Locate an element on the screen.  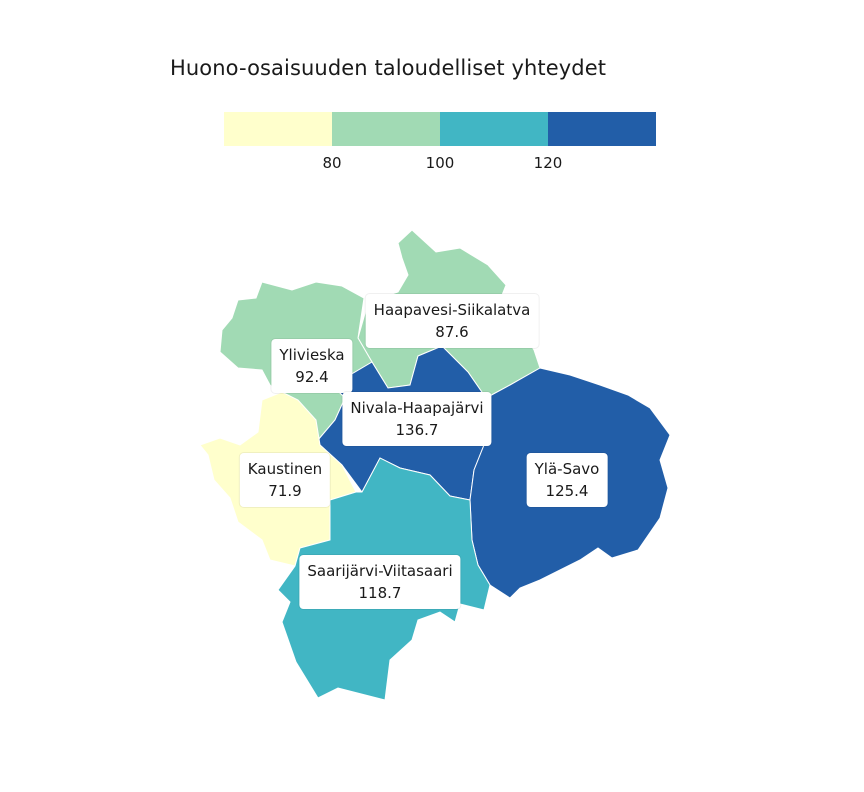
region-value: 136.7 is located at coordinates (417, 430).